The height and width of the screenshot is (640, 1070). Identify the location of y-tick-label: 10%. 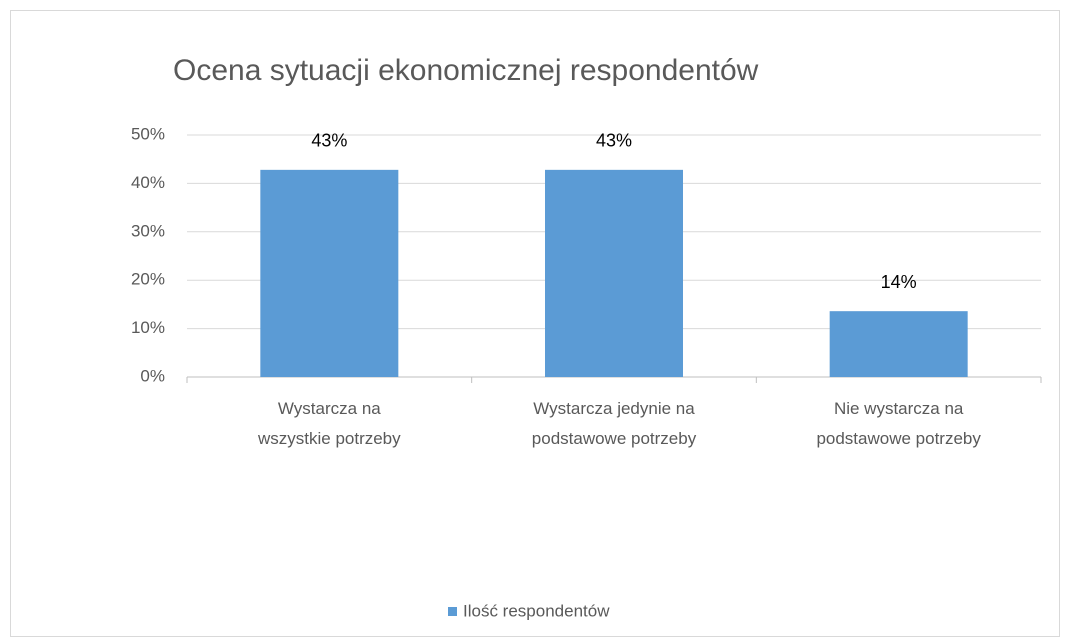
(148, 327).